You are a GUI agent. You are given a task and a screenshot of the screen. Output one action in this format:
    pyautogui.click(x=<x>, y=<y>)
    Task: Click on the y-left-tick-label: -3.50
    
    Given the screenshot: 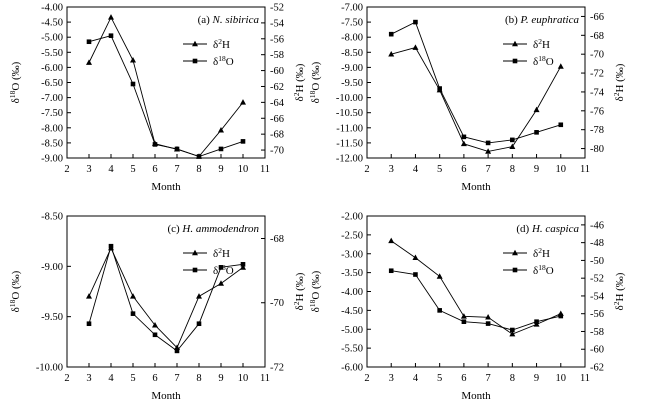 What is the action you would take?
    pyautogui.click(x=352, y=273)
    